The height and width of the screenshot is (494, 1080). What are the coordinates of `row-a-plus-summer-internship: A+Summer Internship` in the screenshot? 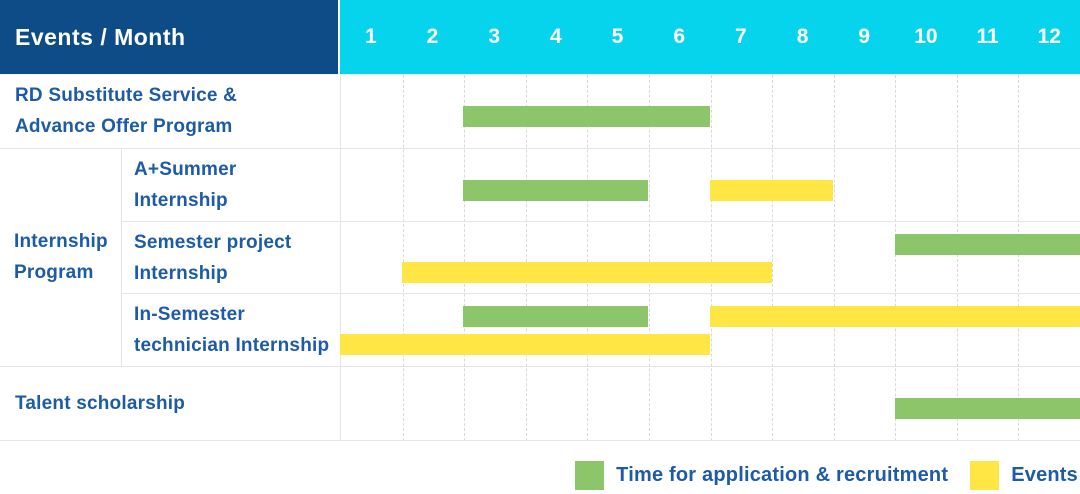 It's located at (601, 185).